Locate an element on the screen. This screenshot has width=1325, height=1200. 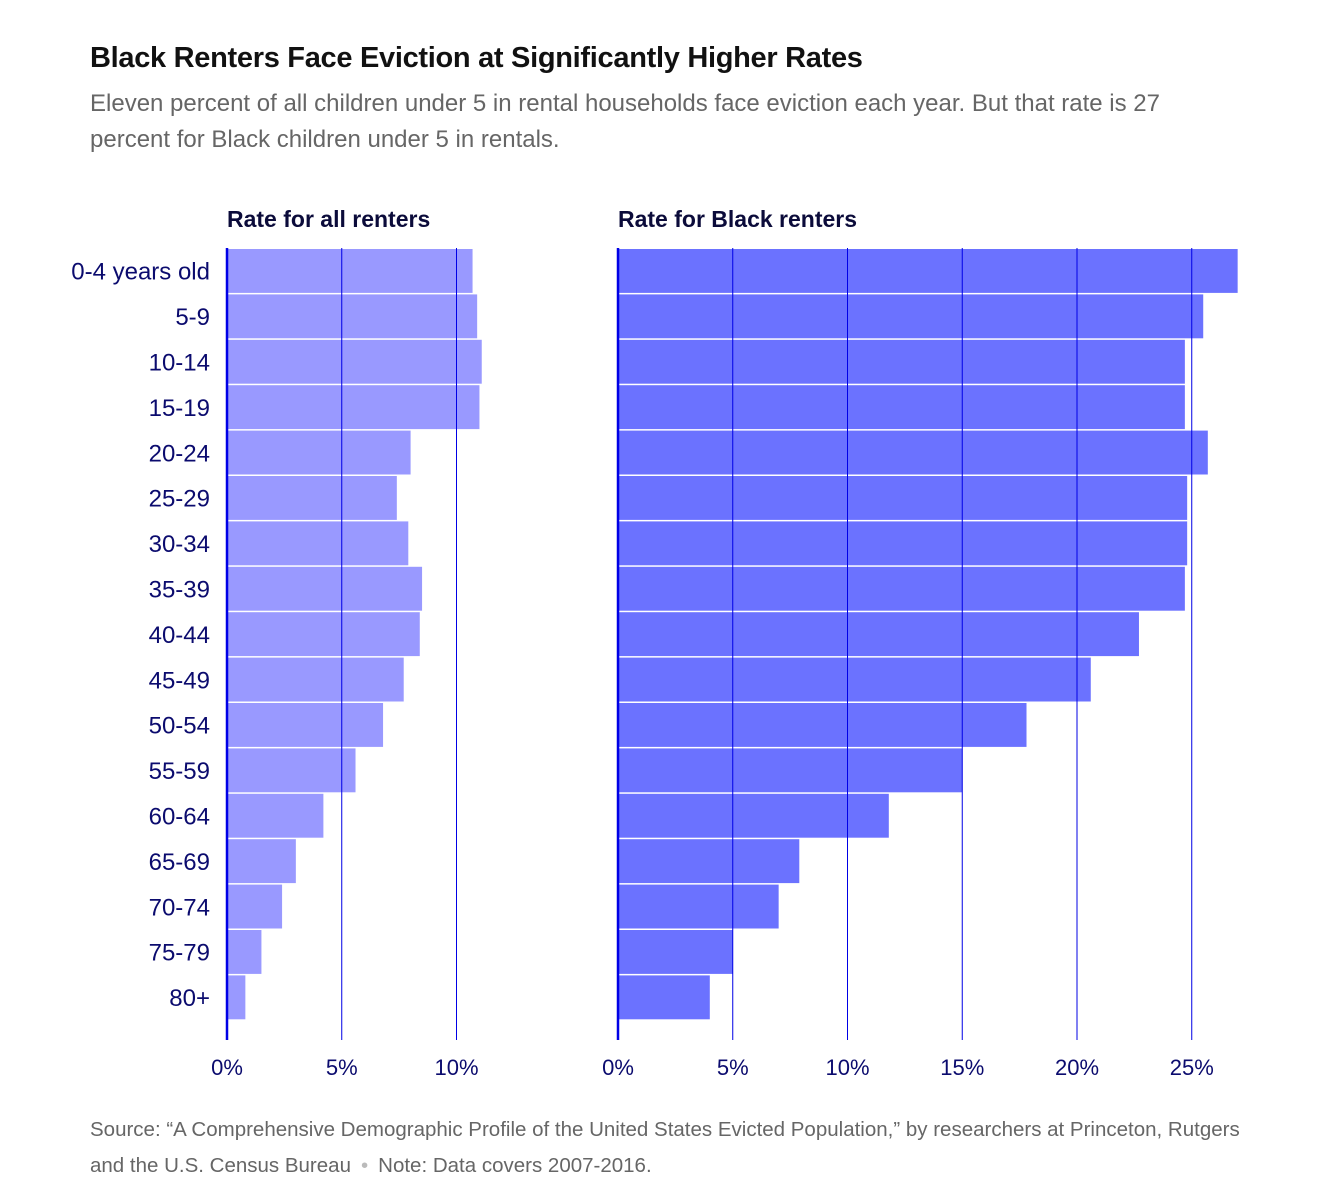
category-label: 5-9 is located at coordinates (192, 317).